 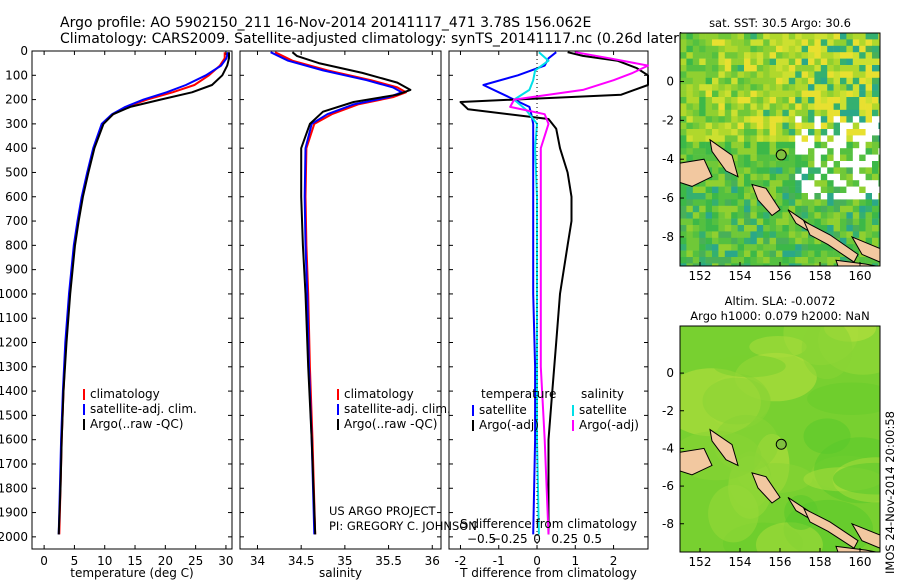 I want to click on map-title: Altim. SLA: -0.0072, so click(x=780, y=301).